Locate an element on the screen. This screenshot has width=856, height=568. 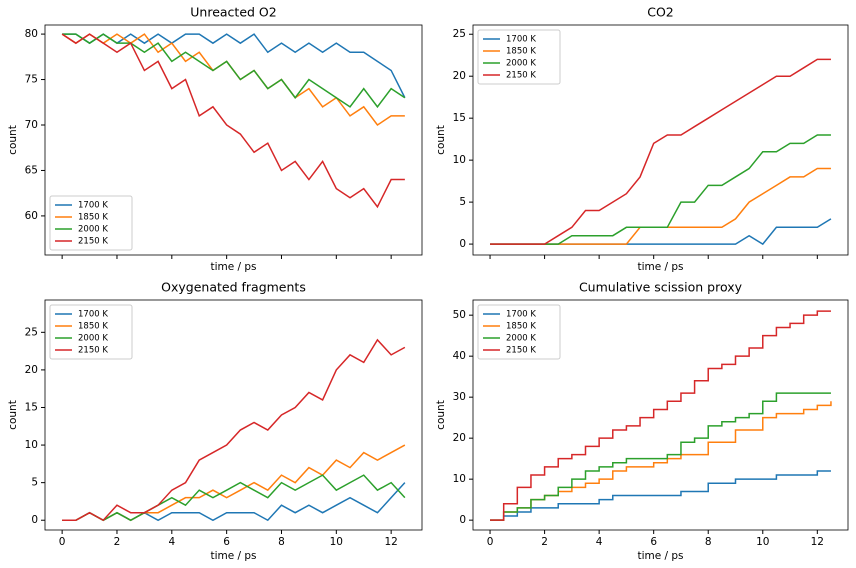
y-tick-label: 60 is located at coordinates (31, 216).